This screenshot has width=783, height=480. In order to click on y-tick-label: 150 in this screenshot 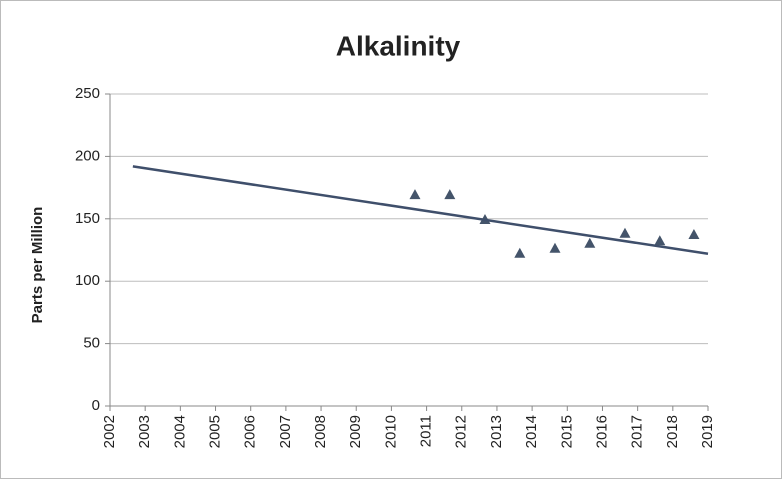, I will do `click(87, 218)`.